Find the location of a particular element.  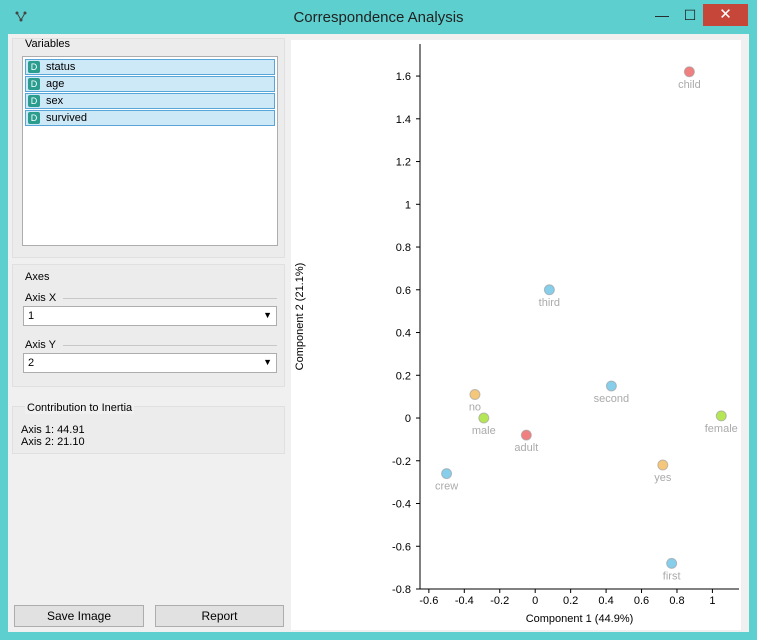

axes-title: Axes is located at coordinates (37, 277).